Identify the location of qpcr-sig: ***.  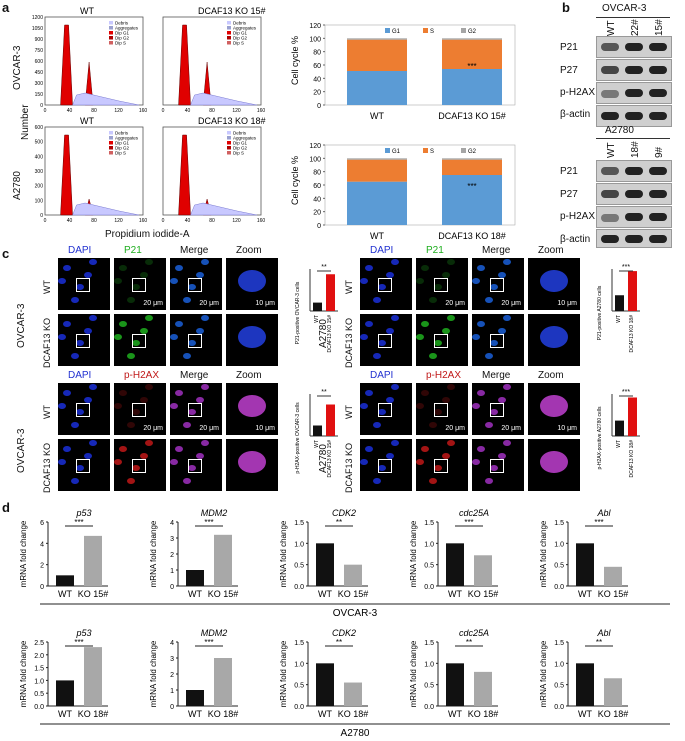
(598, 522).